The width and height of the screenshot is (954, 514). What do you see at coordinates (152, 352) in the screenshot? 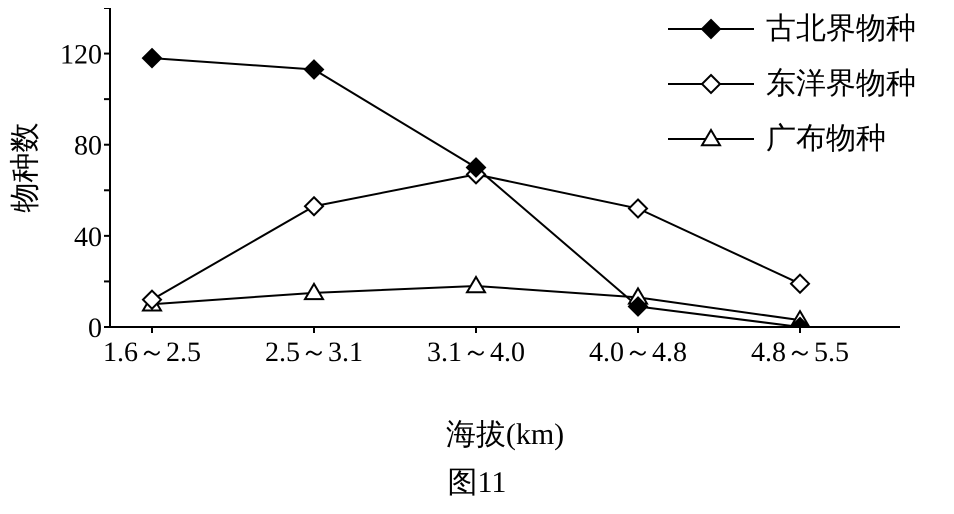
I see `x-tick-label: 1.6～2.5` at bounding box center [152, 352].